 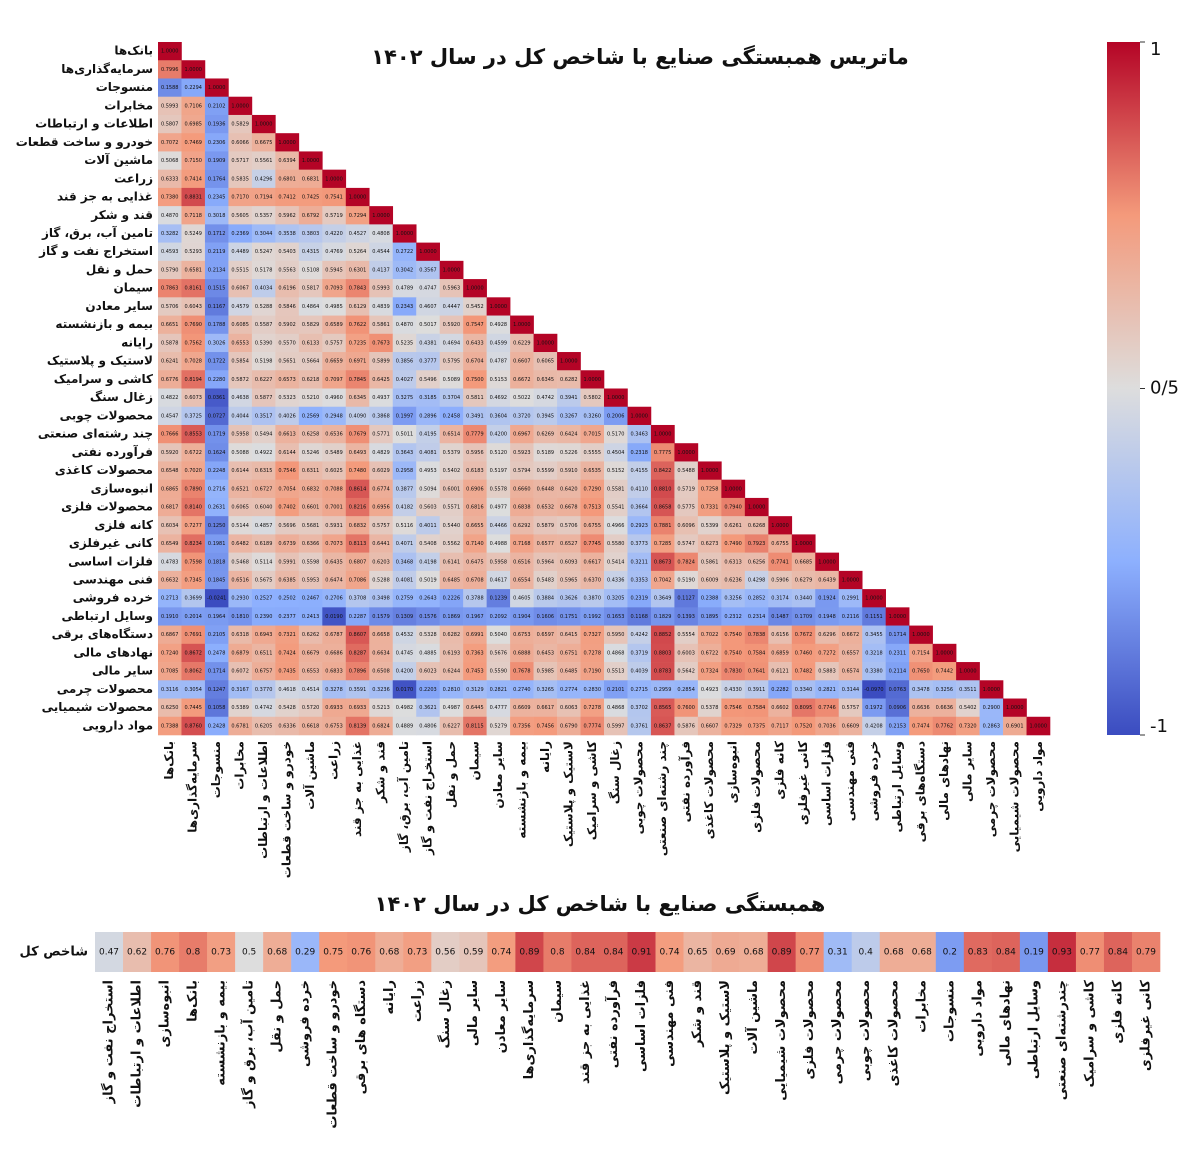 What do you see at coordinates (287, 398) in the screenshot?
I see `cell-value: 0.5323` at bounding box center [287, 398].